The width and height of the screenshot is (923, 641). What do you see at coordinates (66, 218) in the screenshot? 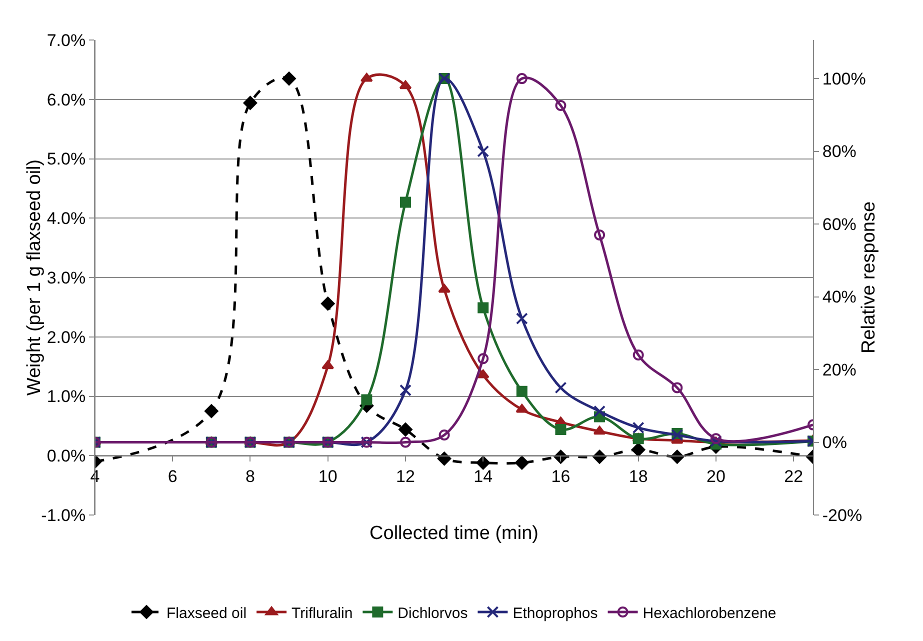
I see `y-tick-label: 4.0%` at bounding box center [66, 218].